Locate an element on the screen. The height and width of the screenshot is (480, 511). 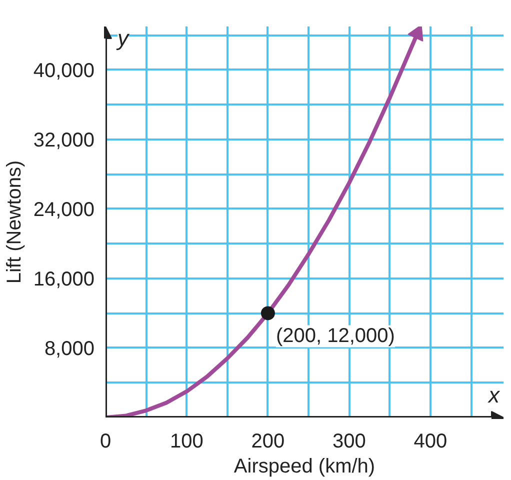
x-tick-label: 300 is located at coordinates (349, 441).